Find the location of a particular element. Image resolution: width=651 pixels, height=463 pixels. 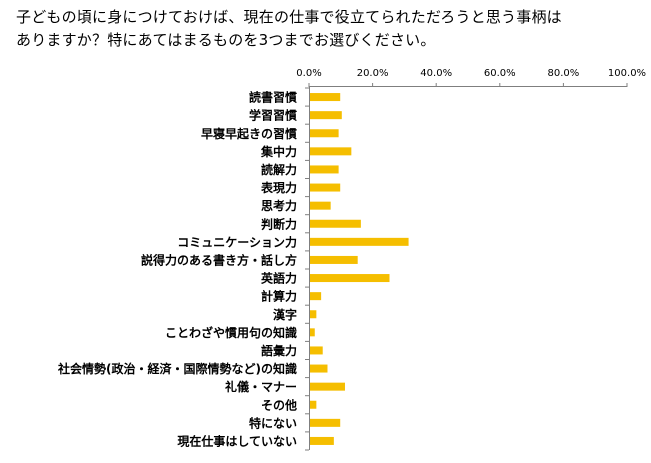

x-tick-label: 0.0% is located at coordinates (308, 73).